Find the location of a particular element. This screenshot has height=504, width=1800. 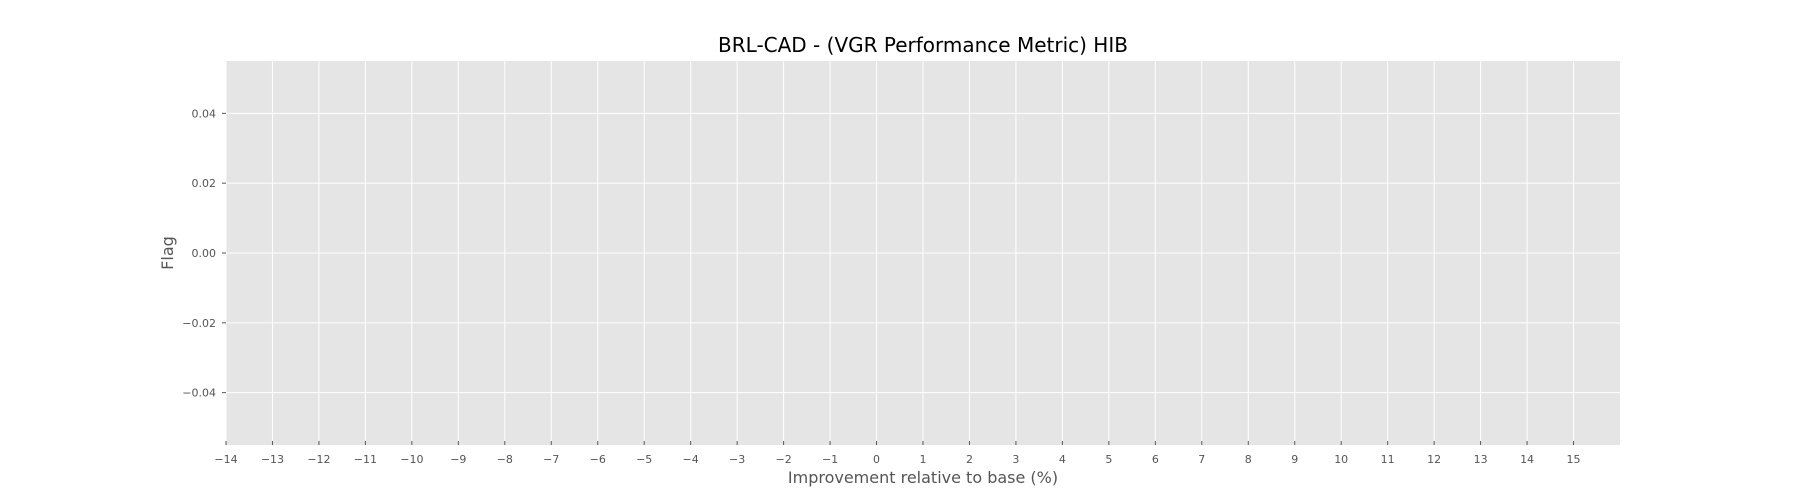

x-tick-label: 15 is located at coordinates (1574, 459).